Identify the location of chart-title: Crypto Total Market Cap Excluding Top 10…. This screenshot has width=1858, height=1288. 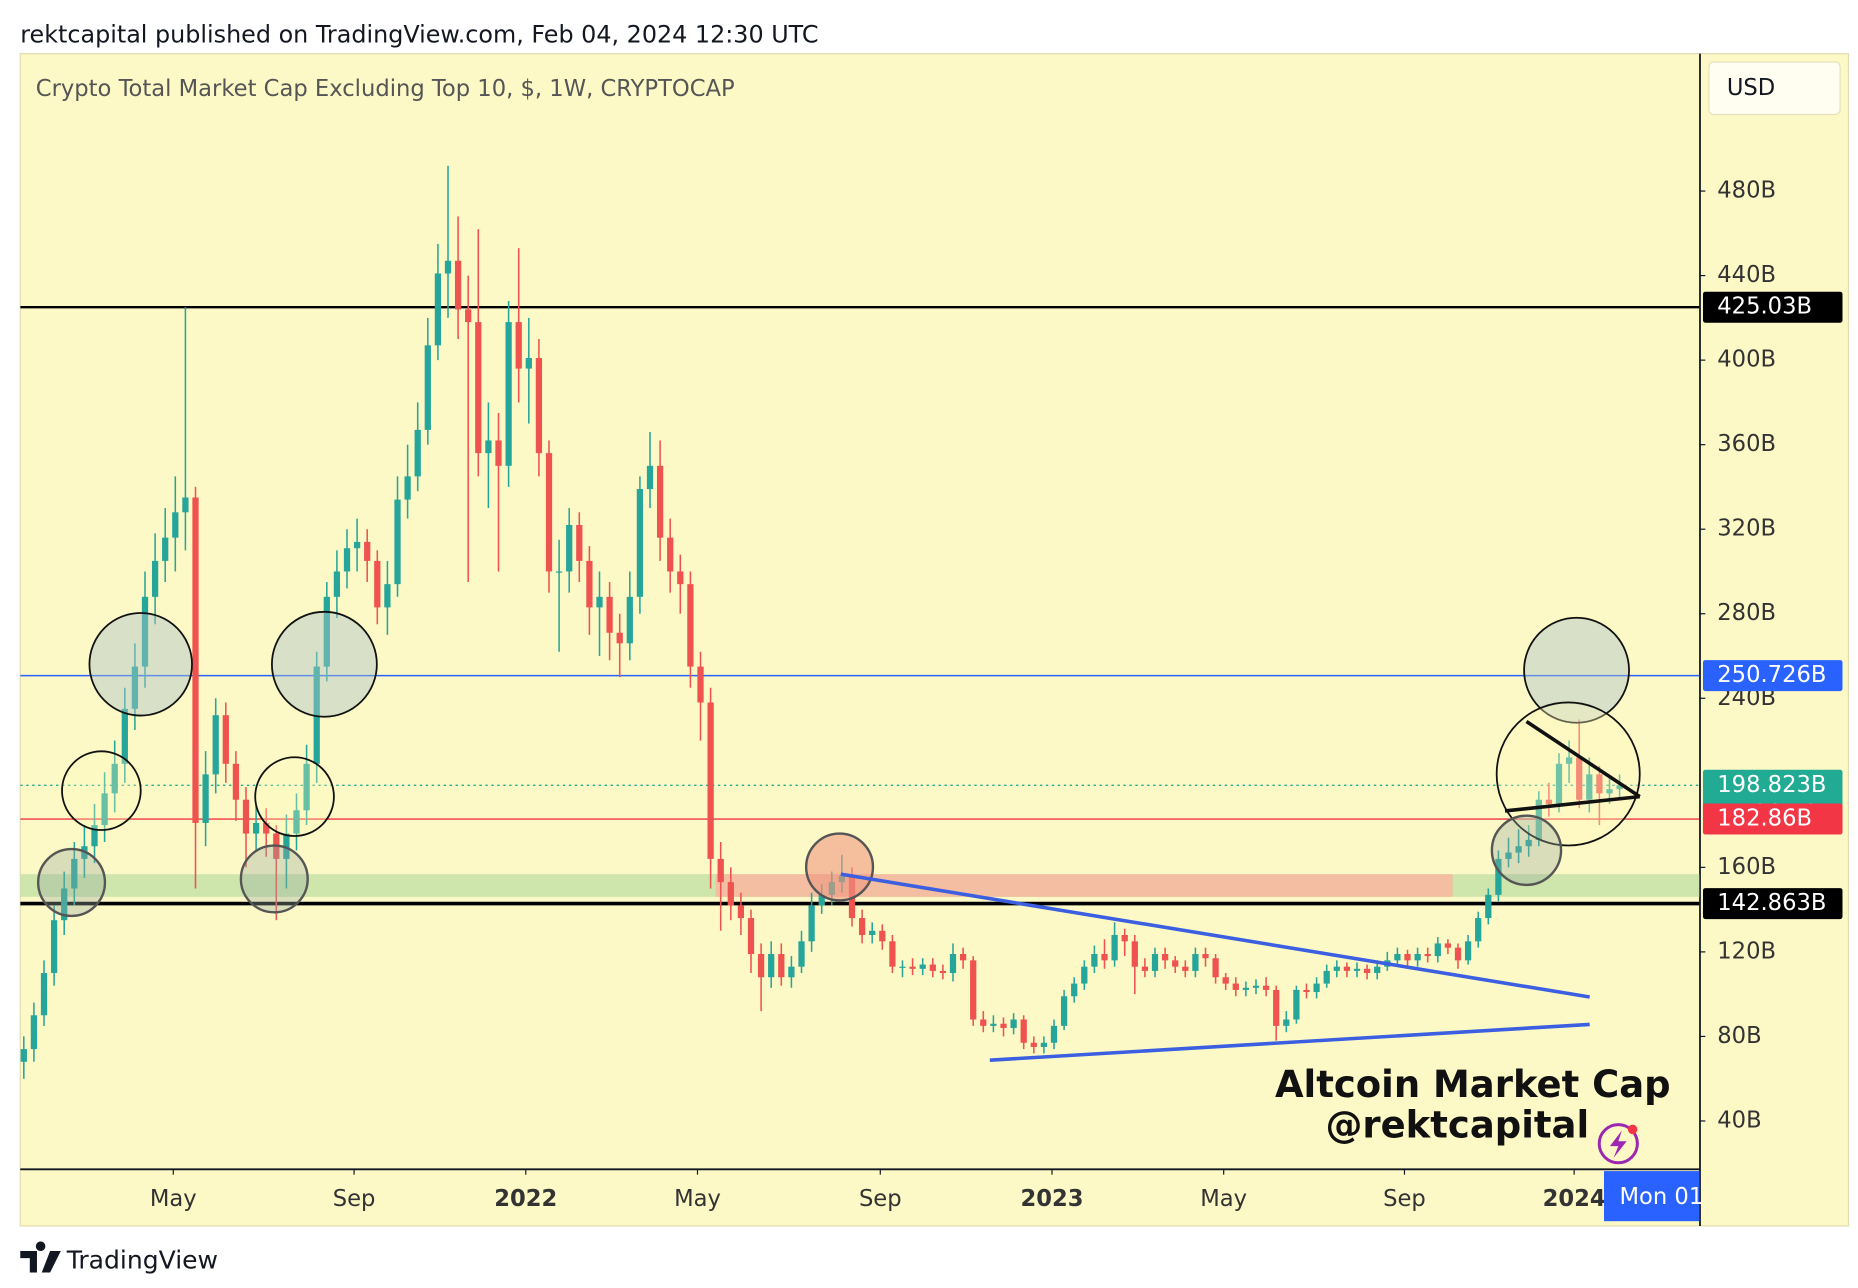
(385, 89).